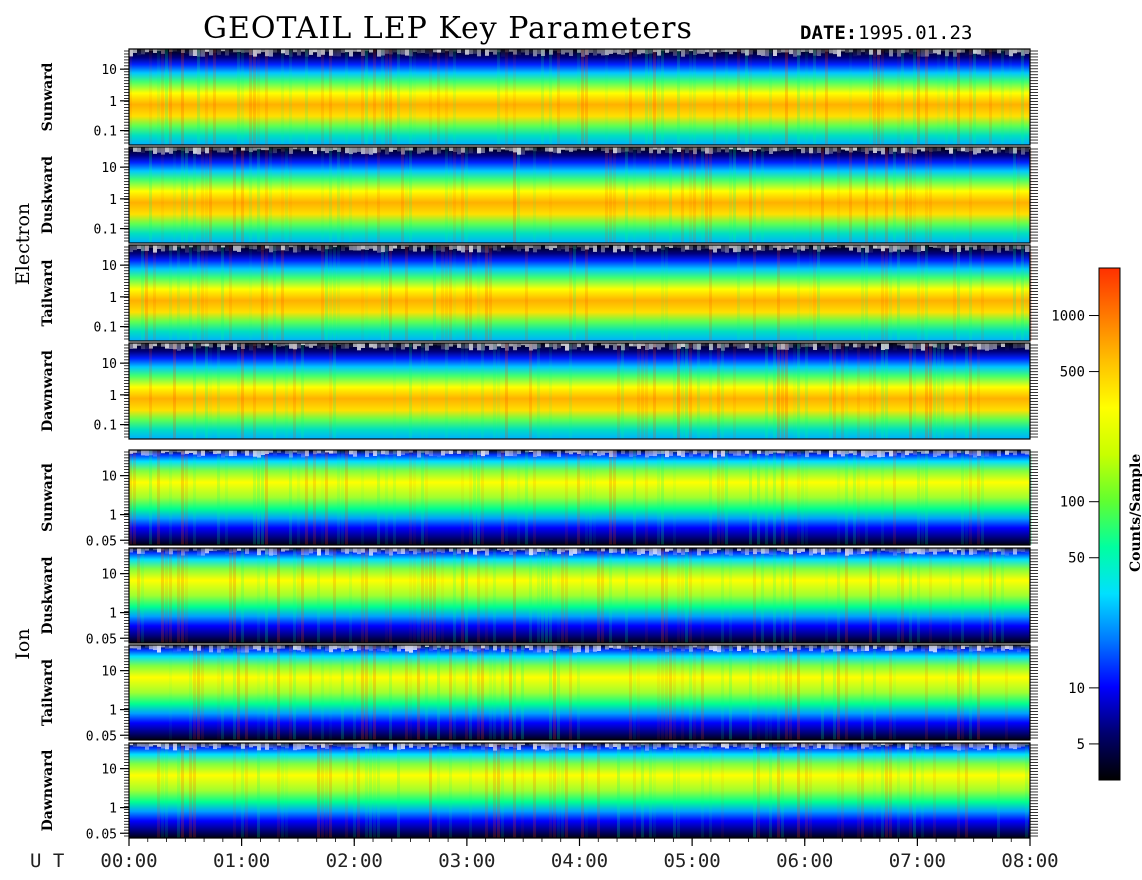 The image size is (1142, 880). I want to click on colorbar-tick-label: 500, so click(1072, 373).